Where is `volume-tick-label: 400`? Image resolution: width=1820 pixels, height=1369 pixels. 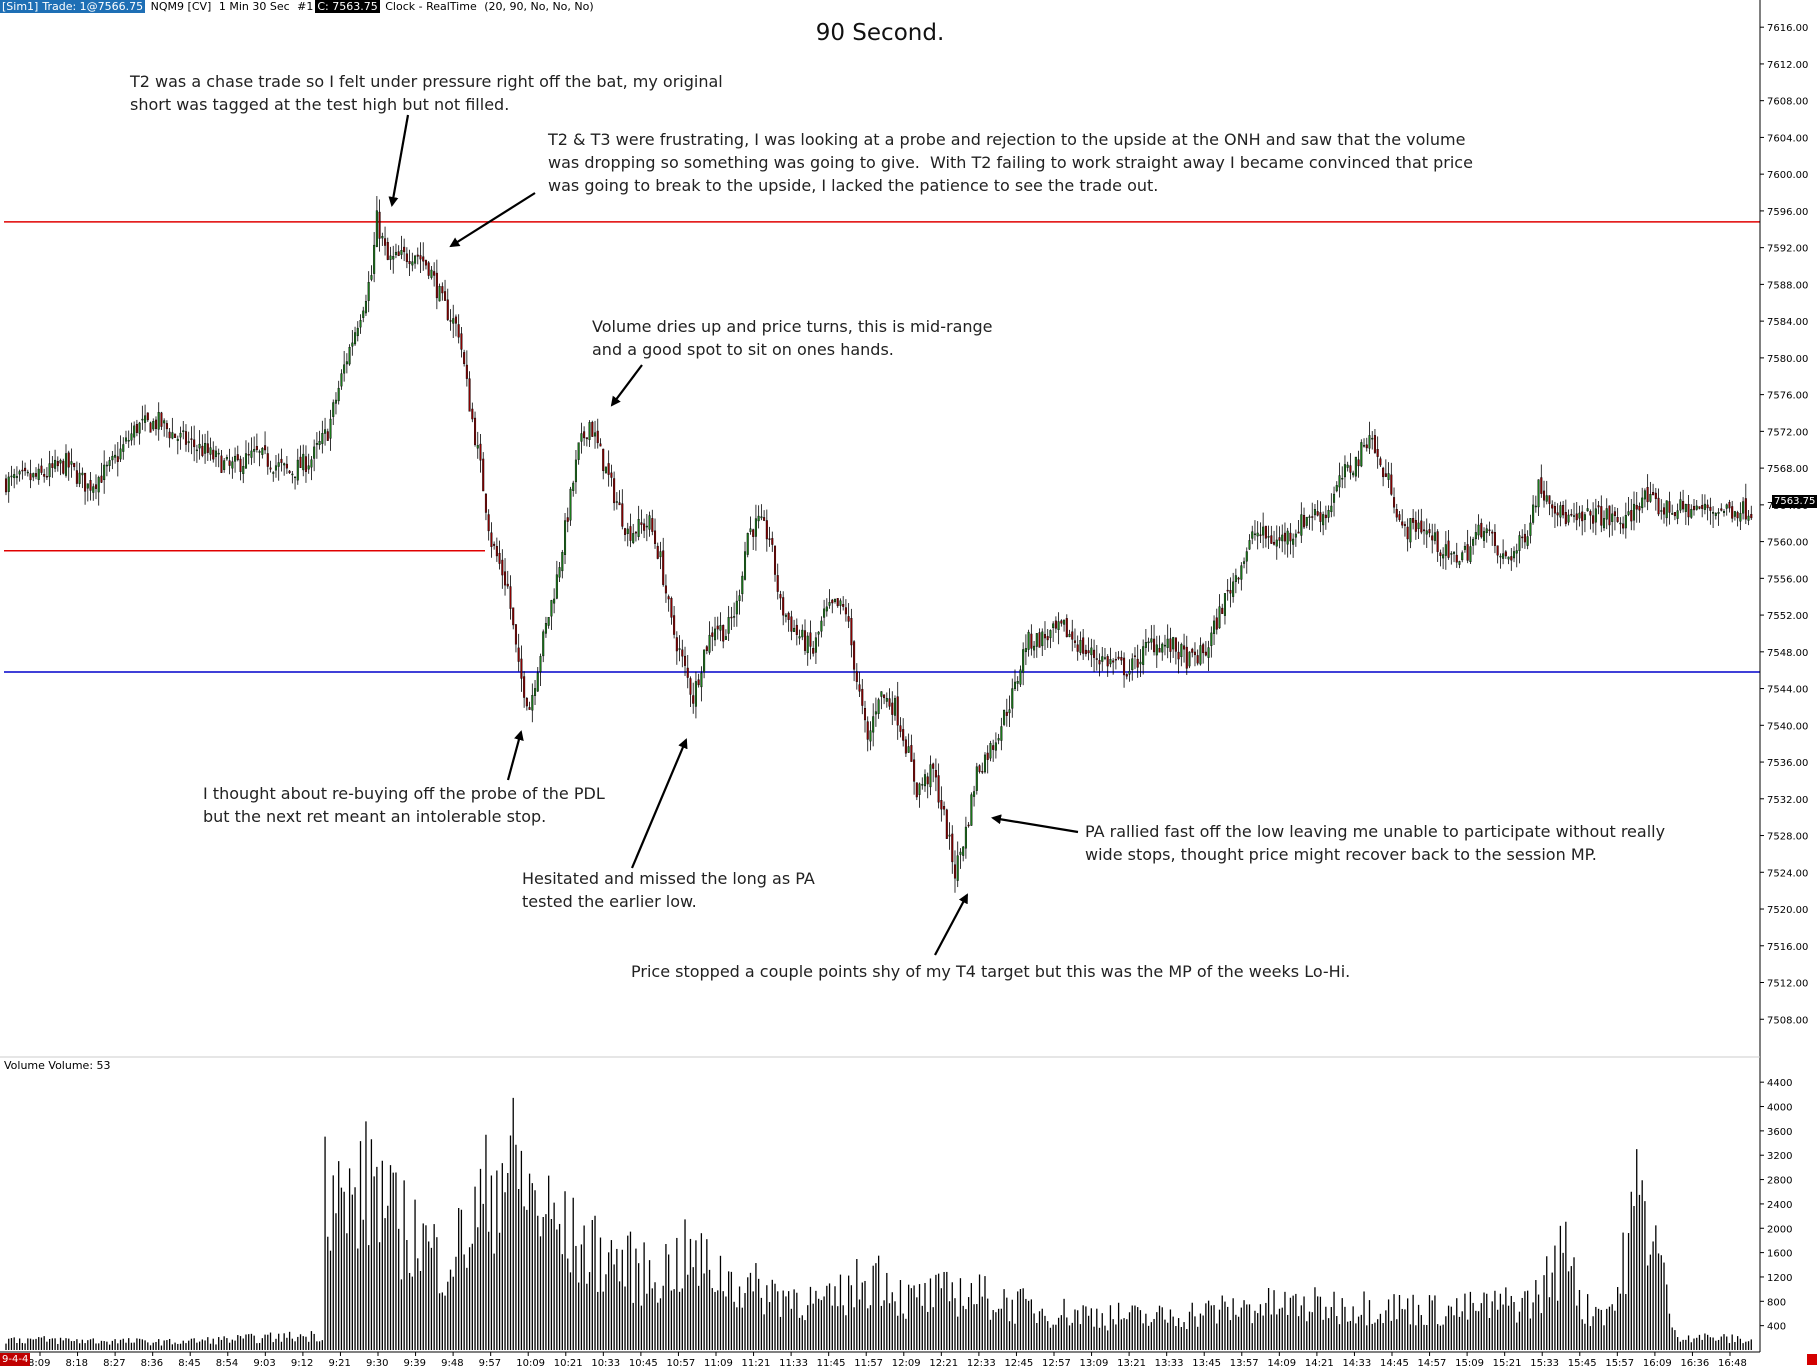
volume-tick-label: 400 is located at coordinates (1776, 1327).